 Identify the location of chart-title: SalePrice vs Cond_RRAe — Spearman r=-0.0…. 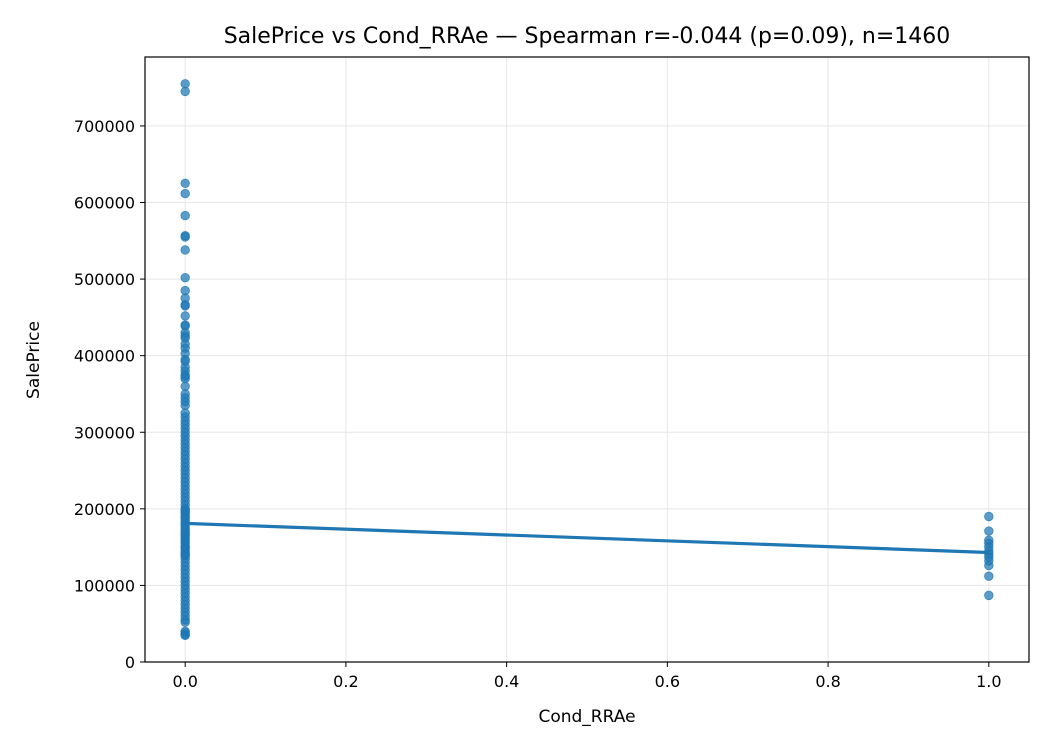
(587, 36).